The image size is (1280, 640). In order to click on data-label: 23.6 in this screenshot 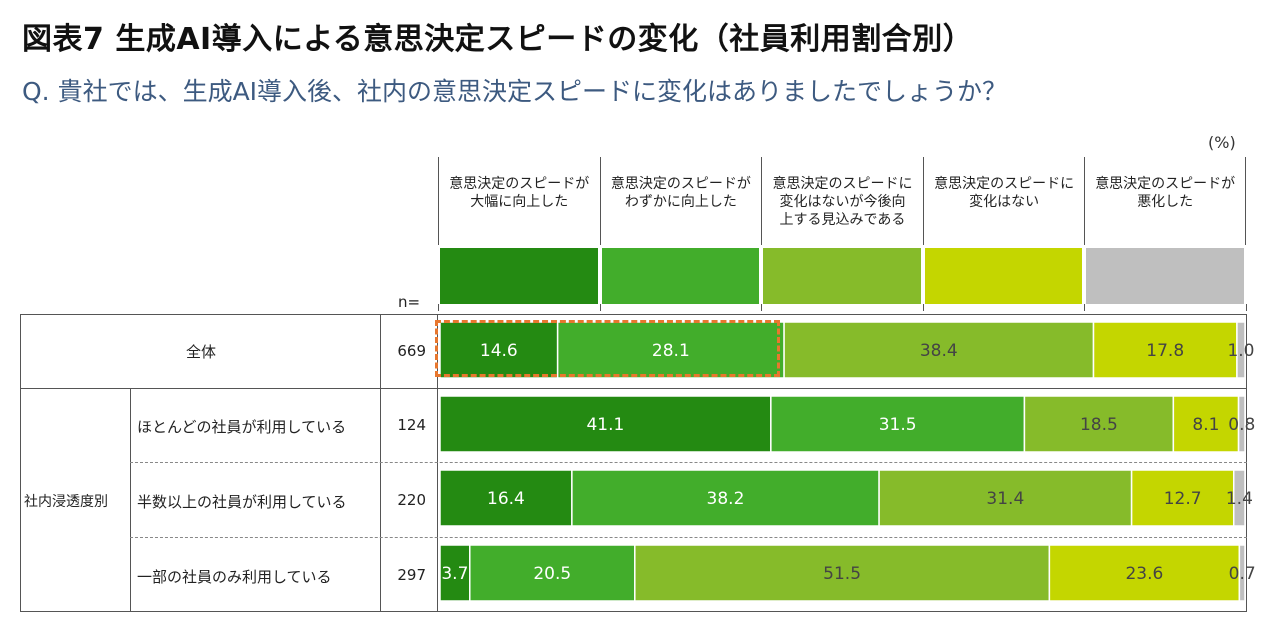, I will do `click(1144, 574)`.